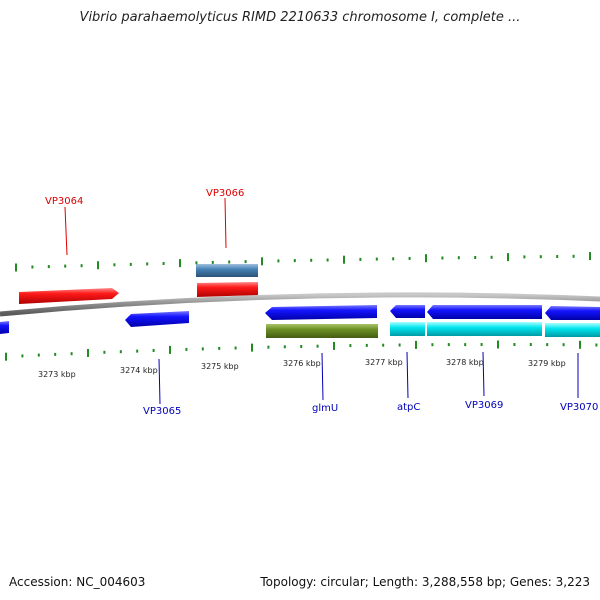 The height and width of the screenshot is (600, 600). Describe the element at coordinates (301, 350) in the screenshot. I see `scale-ticks-bottom` at that location.